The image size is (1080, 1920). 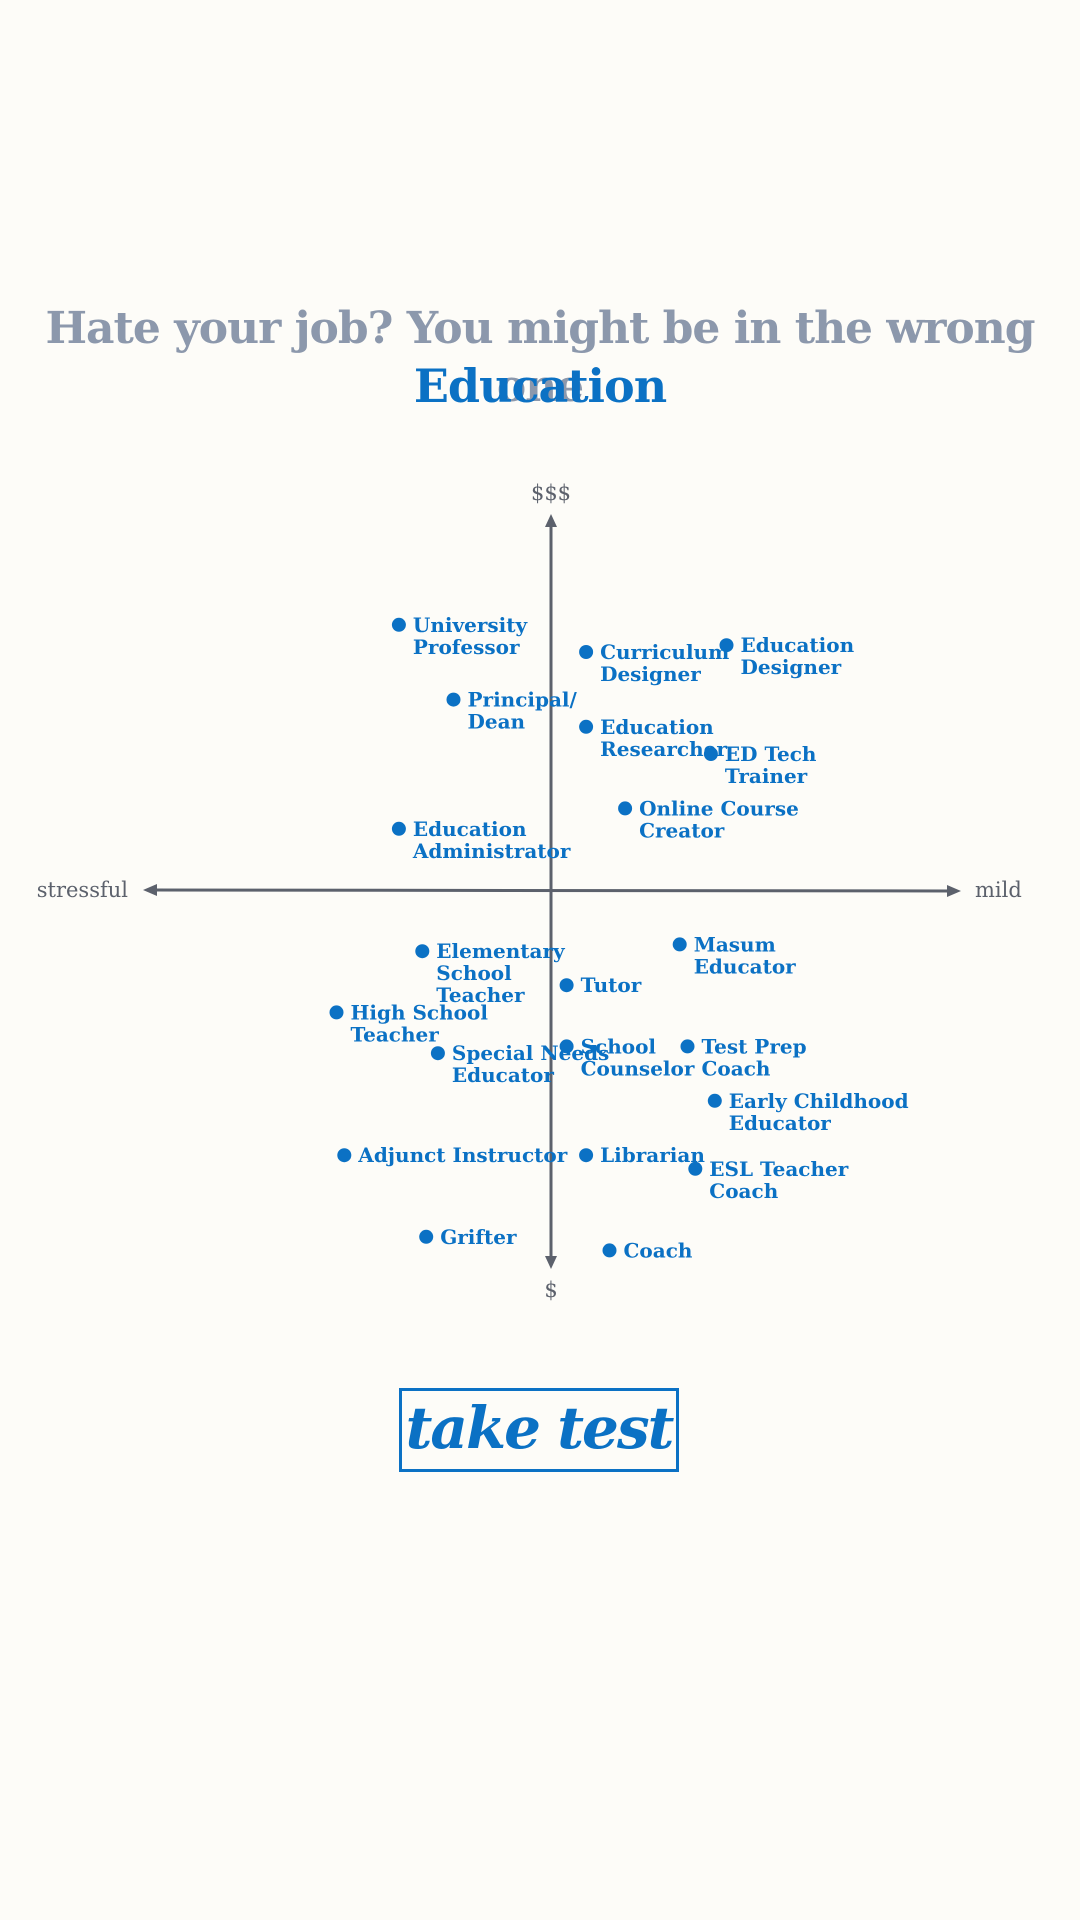 I want to click on x-axis-left-label: stressful, so click(x=83, y=890).